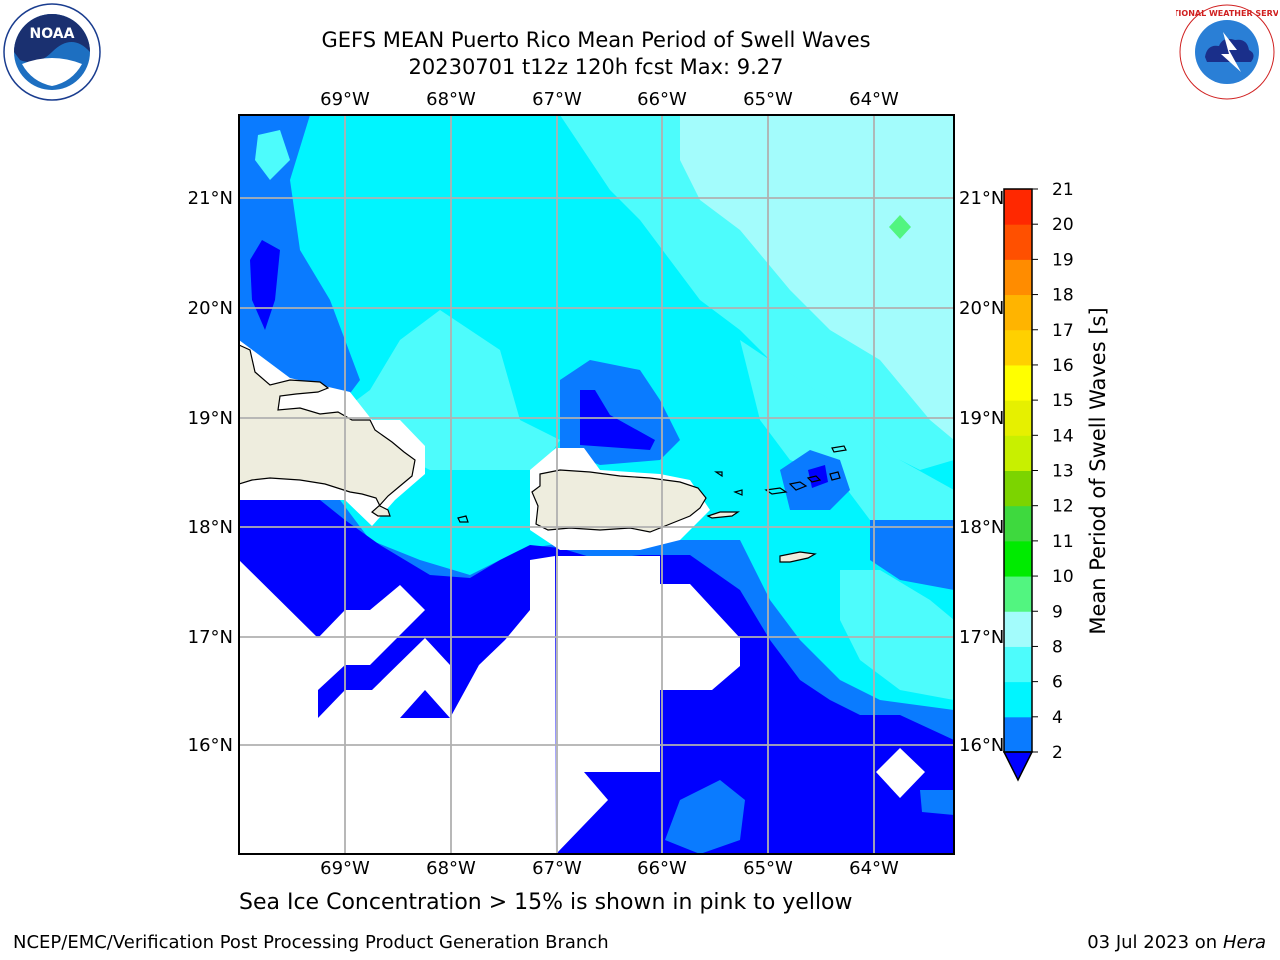  What do you see at coordinates (52, 34) in the screenshot?
I see `noaa-logo-text: NOAA` at bounding box center [52, 34].